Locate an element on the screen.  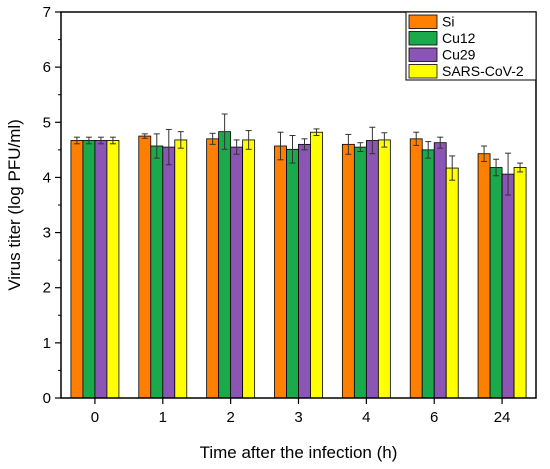
x-tick-label: 4 is located at coordinates (366, 417).